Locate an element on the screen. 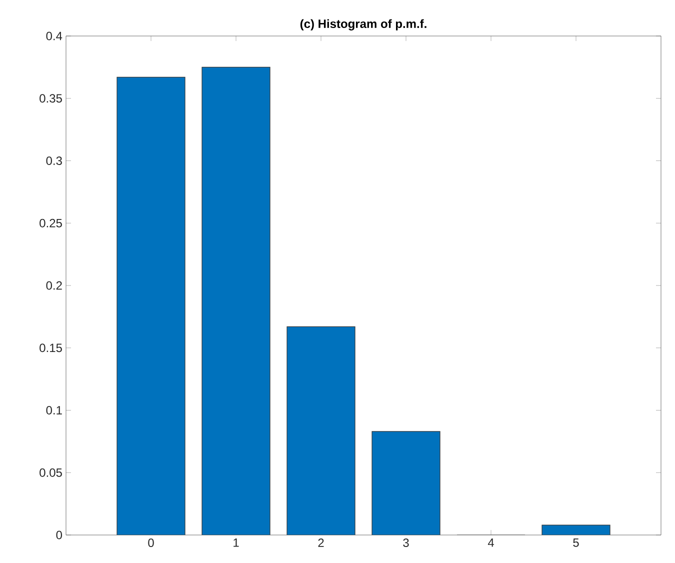 Image resolution: width=675 pixels, height=563 pixels. y-tick-label: 0.1 is located at coordinates (54, 410).